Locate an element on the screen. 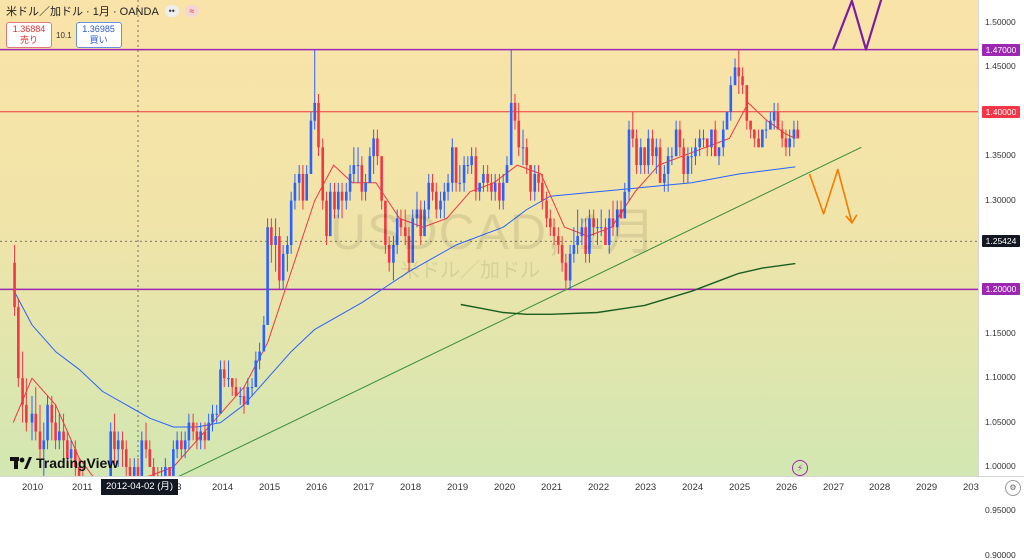 Image resolution: width=1024 pixels, height=560 pixels. price-tick-label: 1.00000 is located at coordinates (1000, 466).